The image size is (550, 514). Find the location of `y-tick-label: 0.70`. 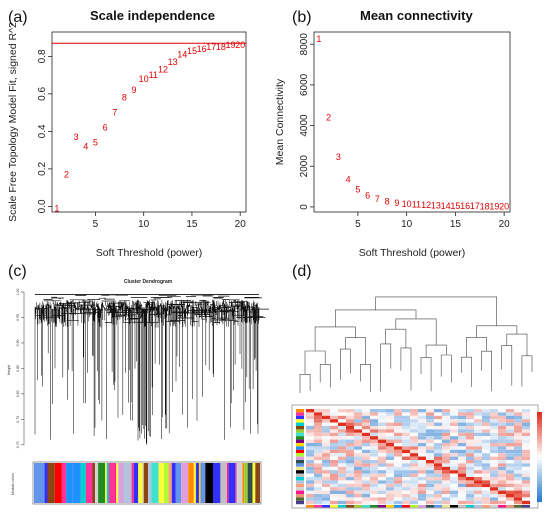

y-tick-label: 0.70 is located at coordinates (18, 444).